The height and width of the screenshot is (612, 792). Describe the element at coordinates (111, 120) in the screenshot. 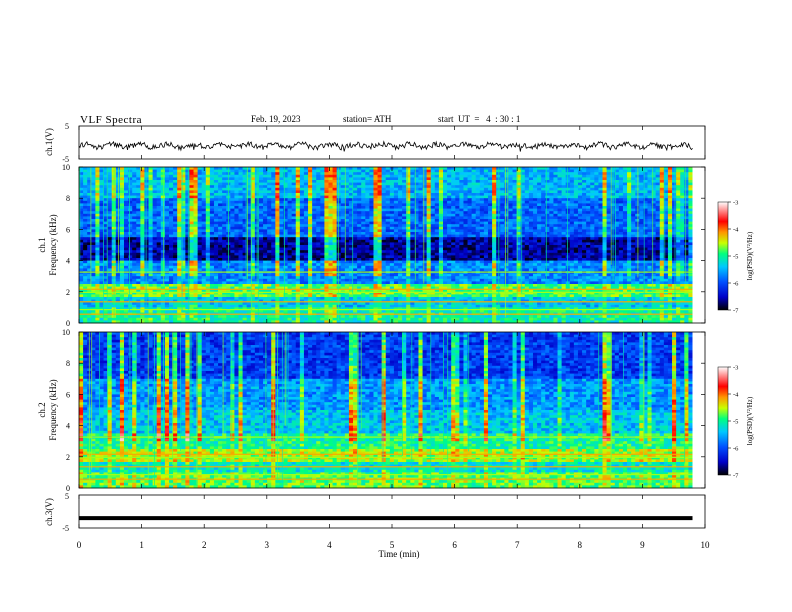

I see `chart-title: VLF Spectra` at that location.